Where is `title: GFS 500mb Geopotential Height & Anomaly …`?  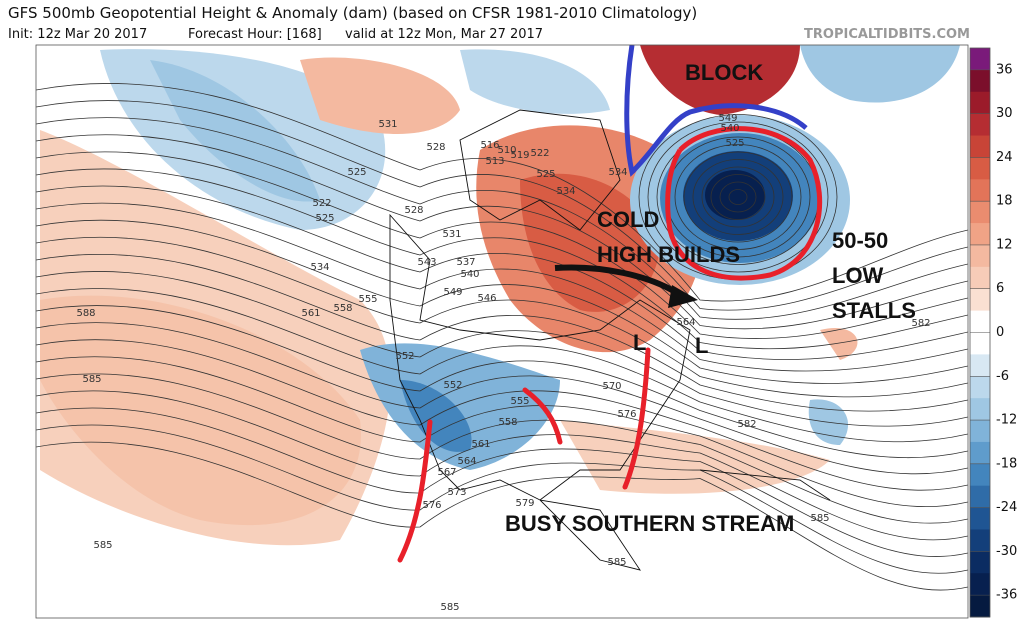 title: GFS 500mb Geopotential Height & Anomaly … is located at coordinates (352, 13).